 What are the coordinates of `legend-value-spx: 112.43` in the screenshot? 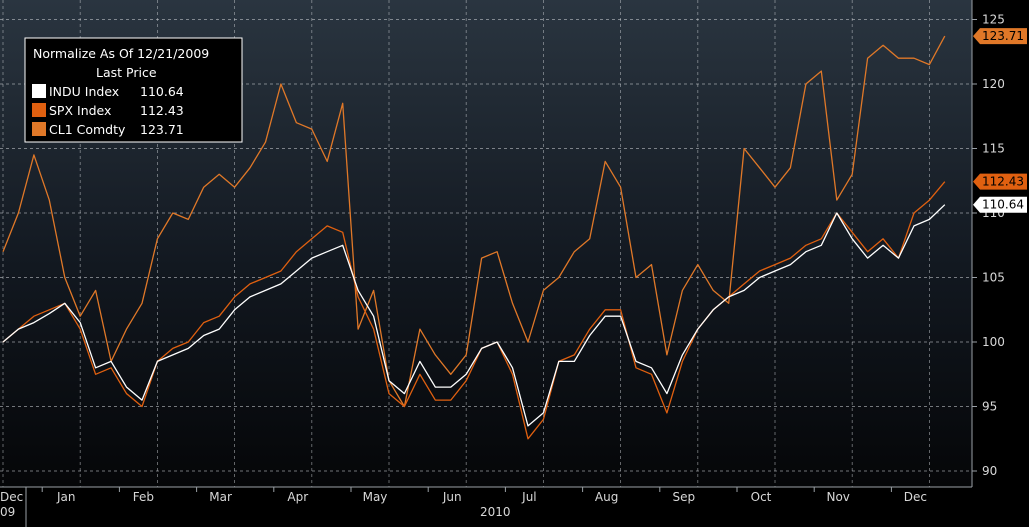 It's located at (162, 110).